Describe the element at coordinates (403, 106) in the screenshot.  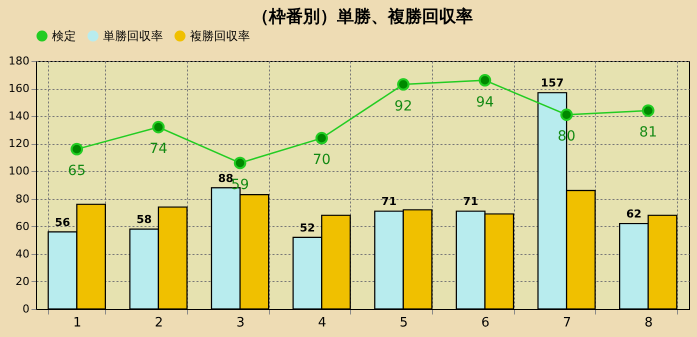
I see `annotation: 92` at that location.